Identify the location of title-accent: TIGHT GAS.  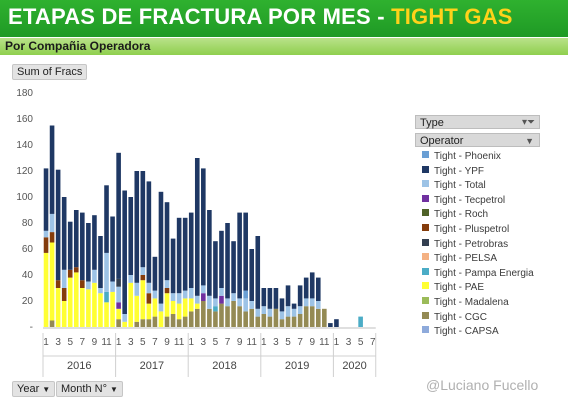
(452, 16).